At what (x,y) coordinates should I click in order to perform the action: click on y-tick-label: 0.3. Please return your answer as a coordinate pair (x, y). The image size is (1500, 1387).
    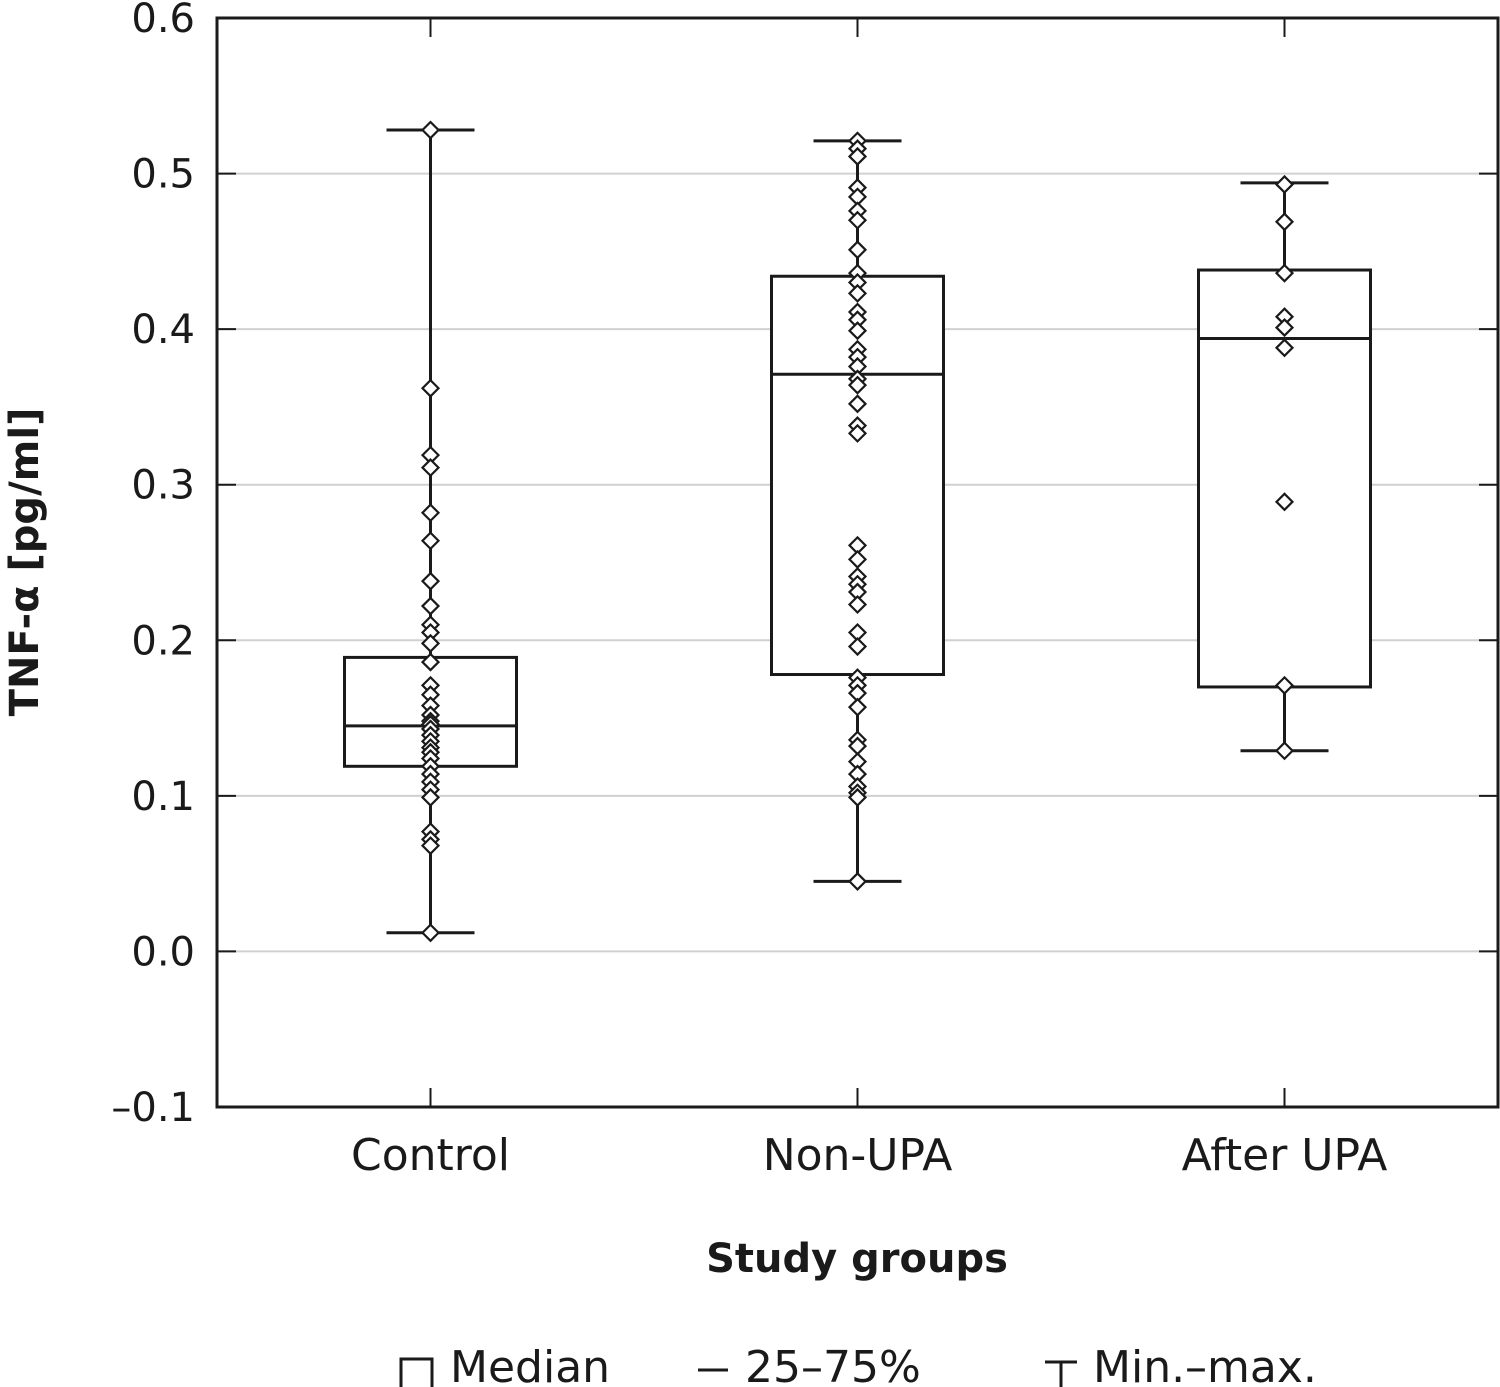
    Looking at the image, I should click on (163, 486).